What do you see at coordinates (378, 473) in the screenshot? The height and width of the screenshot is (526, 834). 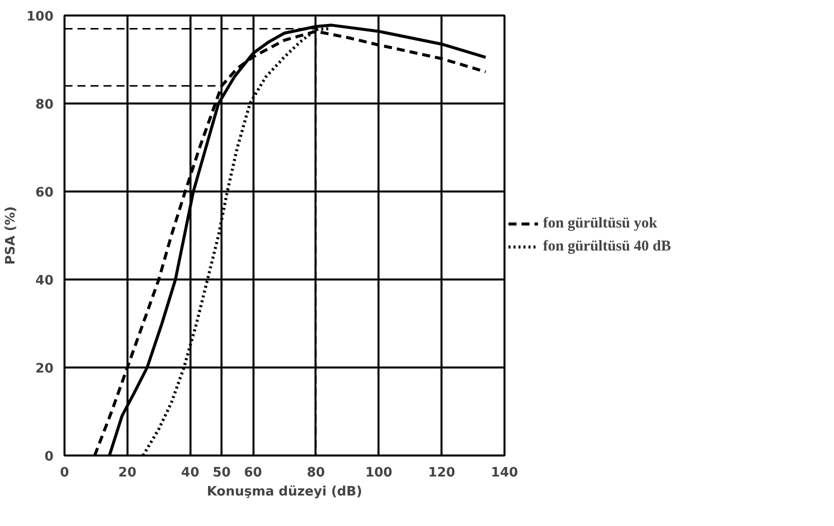 I see `x-tick-label: 100` at bounding box center [378, 473].